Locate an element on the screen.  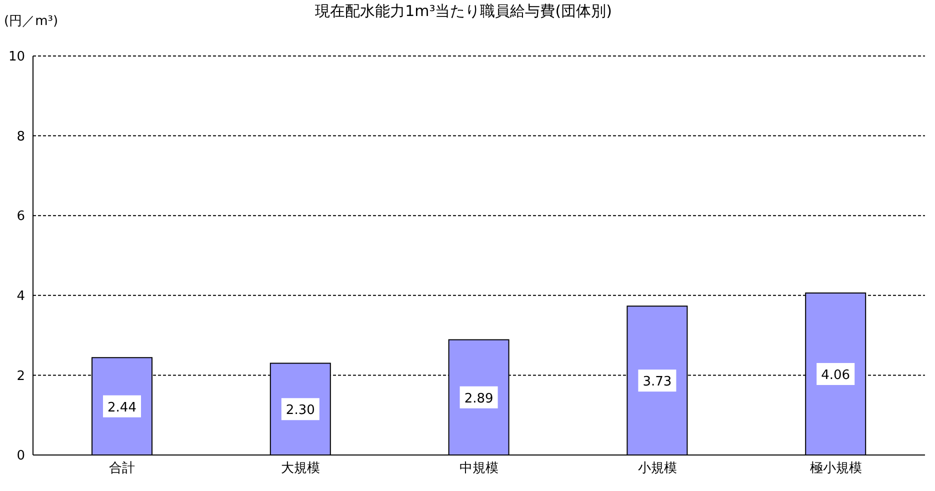
x-tick-label: 大規模 is located at coordinates (300, 468).